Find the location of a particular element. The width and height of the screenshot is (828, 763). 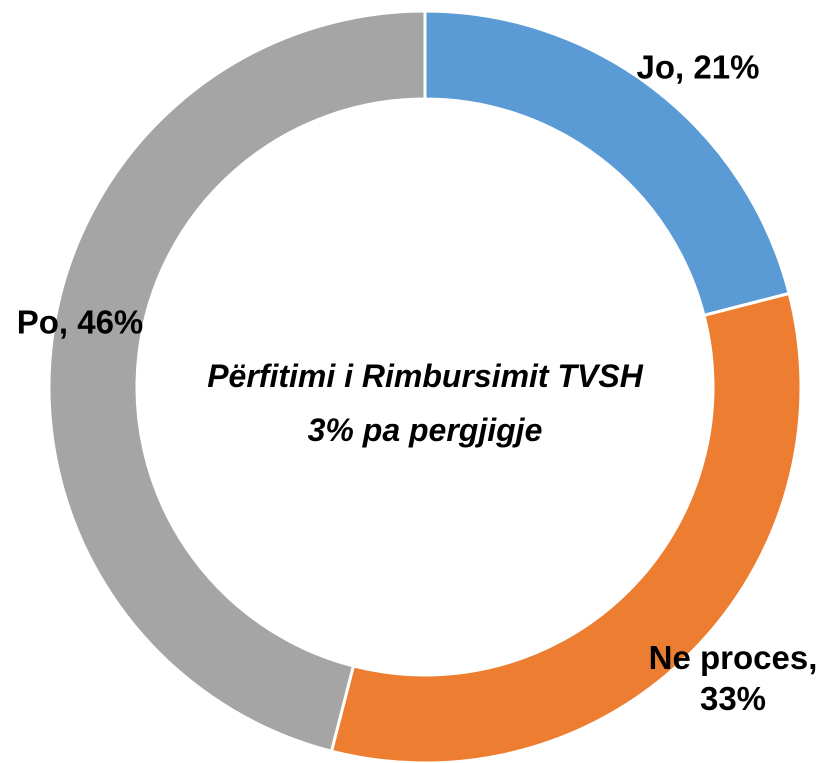

data-label: Ne proces, 33% is located at coordinates (733, 677).